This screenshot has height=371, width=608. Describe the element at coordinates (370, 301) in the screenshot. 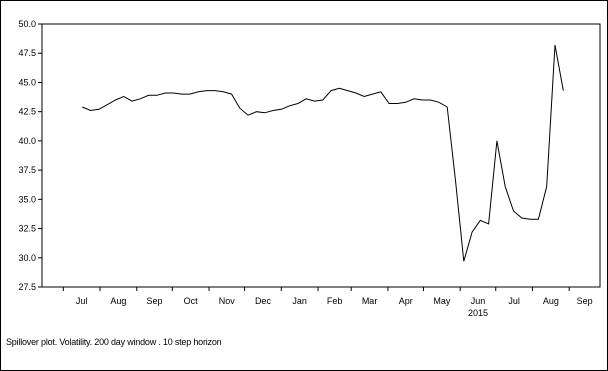

I see `x-tick-label: Mar` at that location.